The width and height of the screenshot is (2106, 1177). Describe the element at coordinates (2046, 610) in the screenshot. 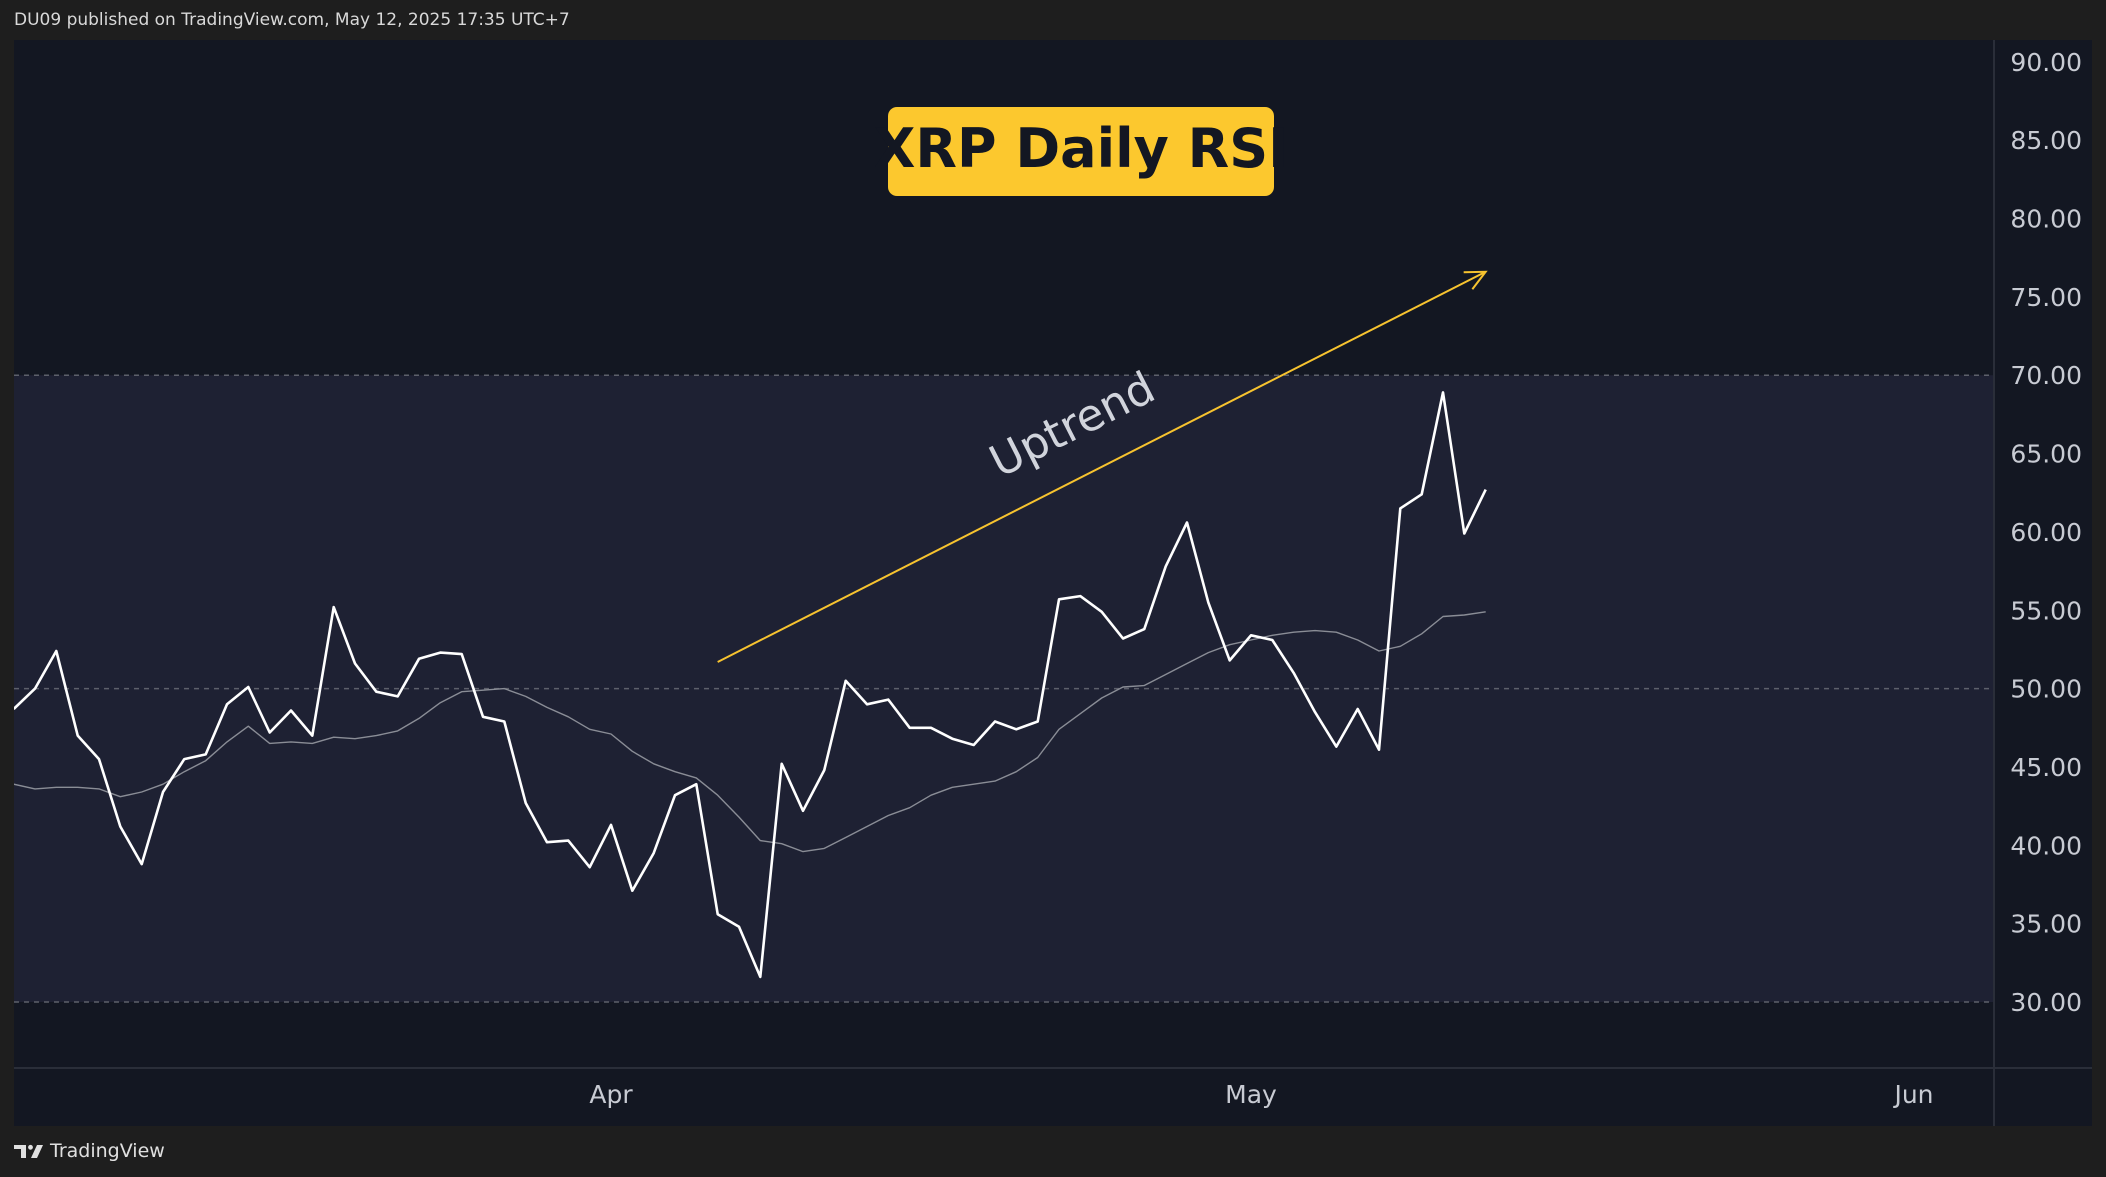

I see `y-tick-label: 55.00` at that location.